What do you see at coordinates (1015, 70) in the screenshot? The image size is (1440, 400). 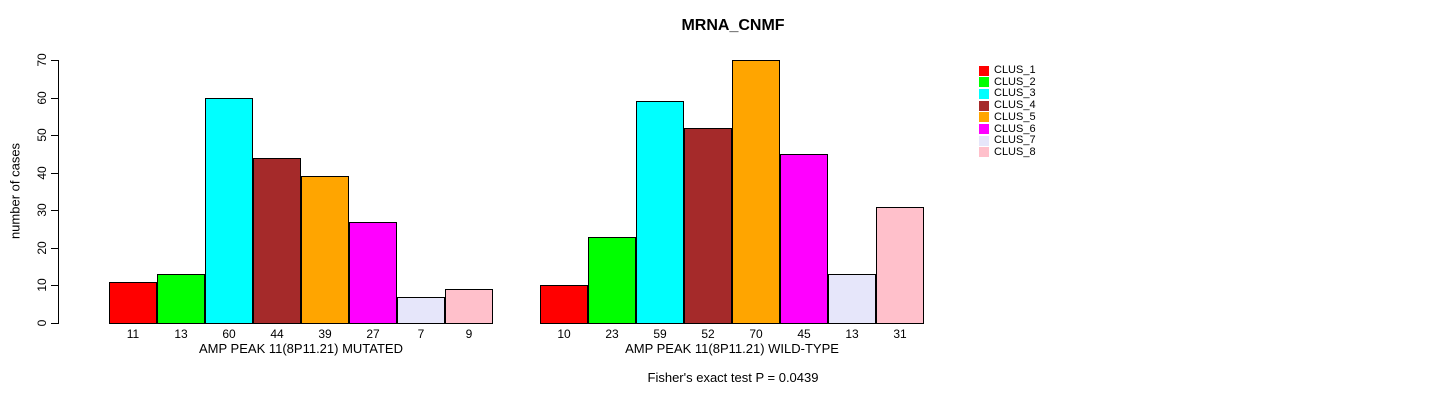 I see `legend-label: CLUS_1` at bounding box center [1015, 70].